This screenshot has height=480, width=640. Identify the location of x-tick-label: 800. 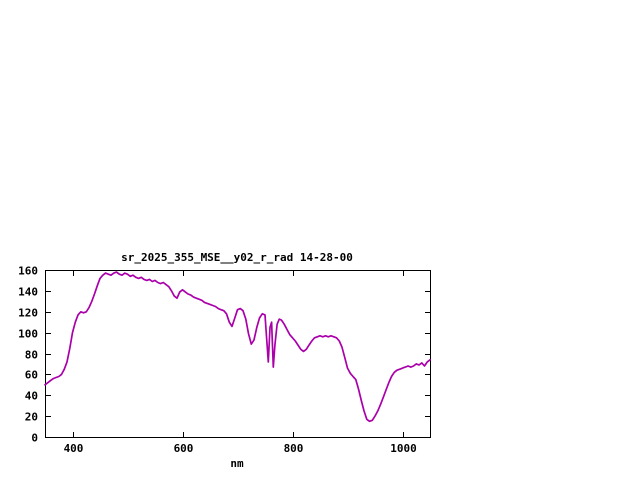
(294, 448).